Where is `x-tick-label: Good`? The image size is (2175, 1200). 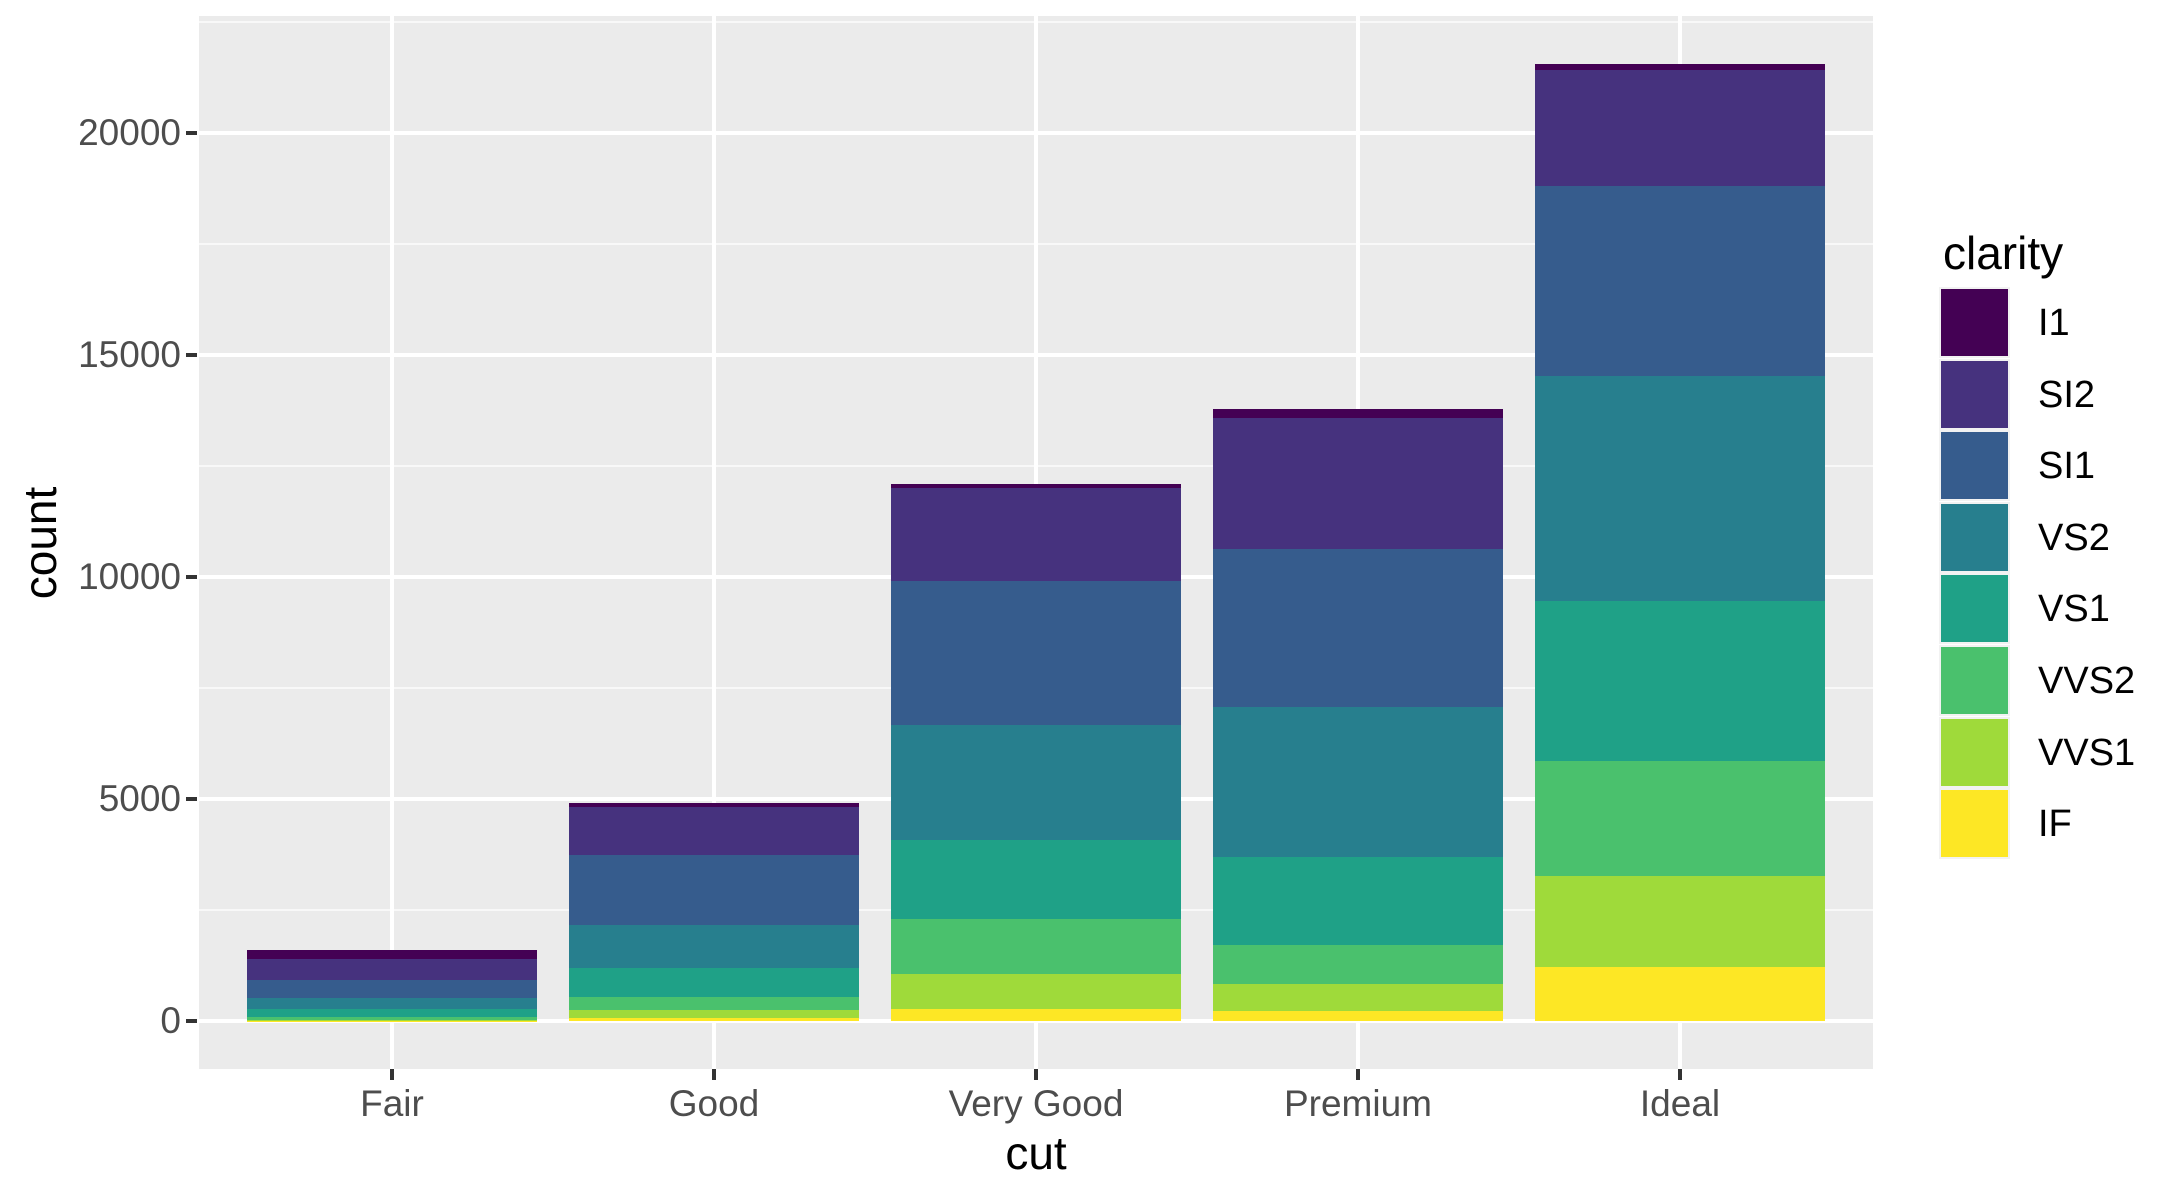
x-tick-label: Good is located at coordinates (714, 1103).